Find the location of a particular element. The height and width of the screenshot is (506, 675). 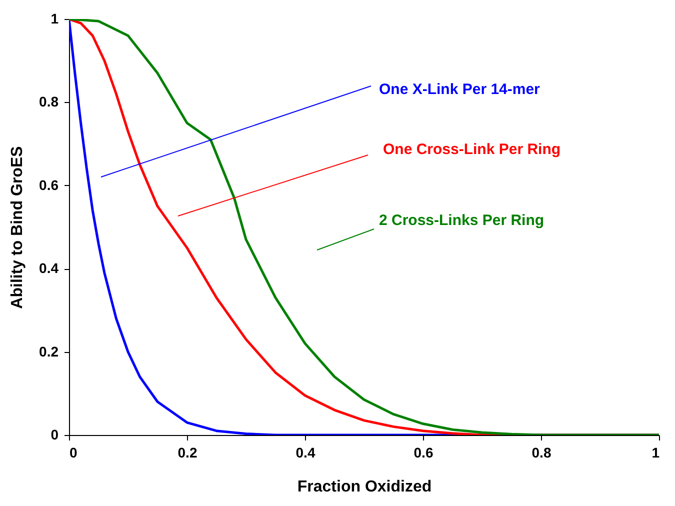

annotation: 2 Cross-Links Per Ring is located at coordinates (461, 220).